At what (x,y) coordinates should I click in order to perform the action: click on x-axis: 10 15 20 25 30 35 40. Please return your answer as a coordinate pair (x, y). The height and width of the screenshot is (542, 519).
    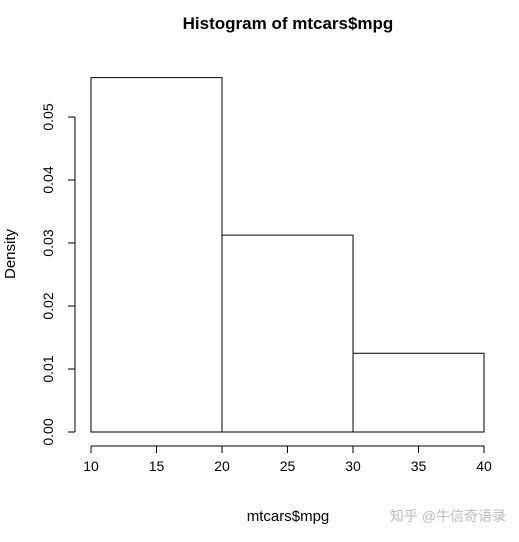
    Looking at the image, I should click on (287, 459).